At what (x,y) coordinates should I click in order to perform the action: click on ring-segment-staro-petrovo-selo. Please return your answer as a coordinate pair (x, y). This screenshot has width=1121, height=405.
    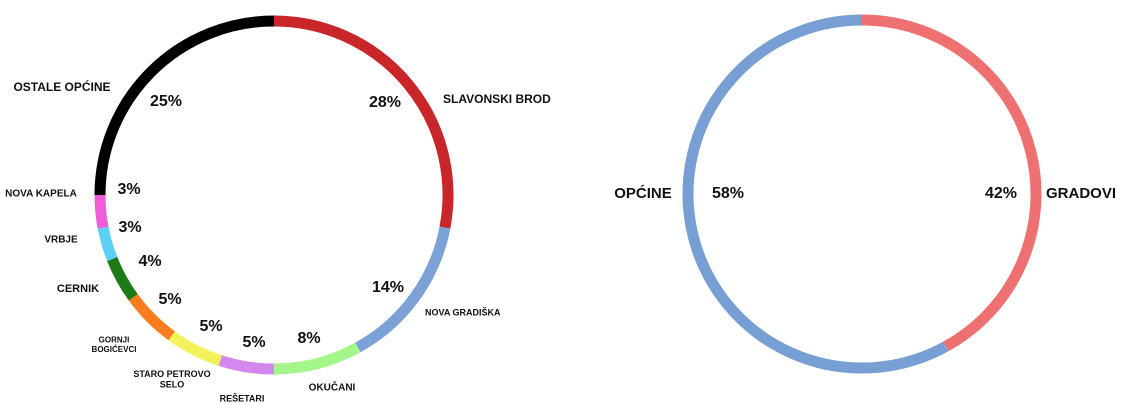
    Looking at the image, I should click on (195, 348).